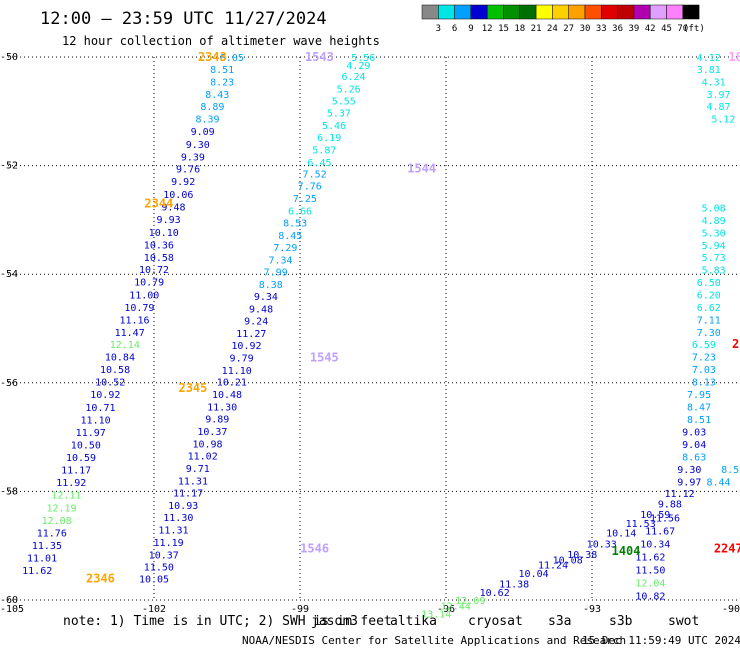 The image size is (740, 650). I want to click on data-label: 11.19, so click(169, 543).